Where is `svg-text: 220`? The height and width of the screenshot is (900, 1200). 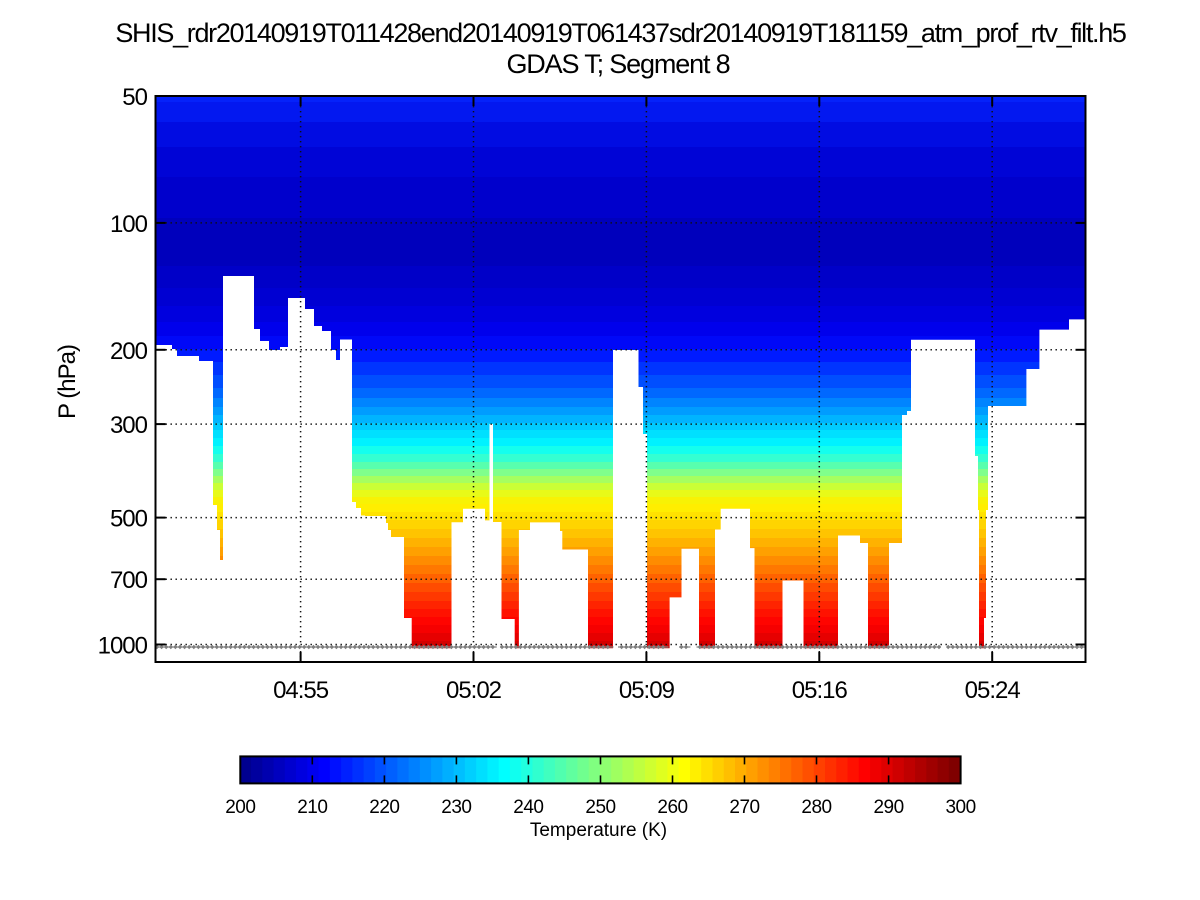 svg-text: 220 is located at coordinates (384, 807).